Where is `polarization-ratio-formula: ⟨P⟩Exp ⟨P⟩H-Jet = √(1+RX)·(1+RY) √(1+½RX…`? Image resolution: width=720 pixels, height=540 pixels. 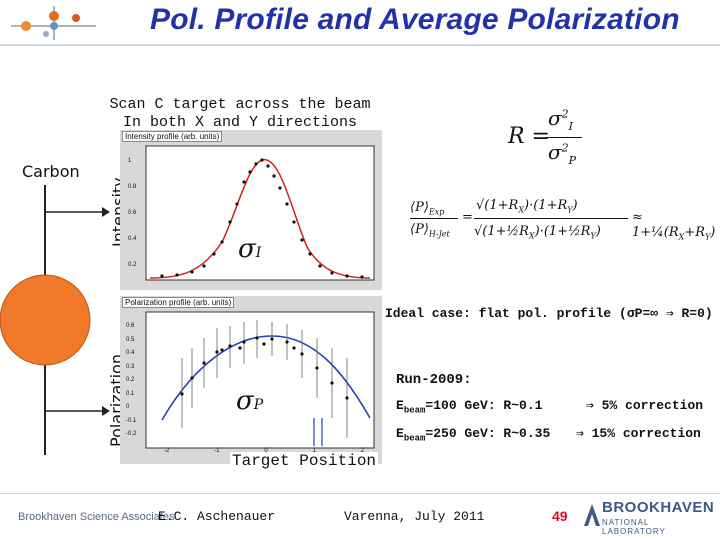
polarization-ratio-formula: ⟨P⟩Exp ⟨P⟩H-Jet = √(1+RX)·(1+RY) √(1+½RX… is located at coordinates (563, 220).